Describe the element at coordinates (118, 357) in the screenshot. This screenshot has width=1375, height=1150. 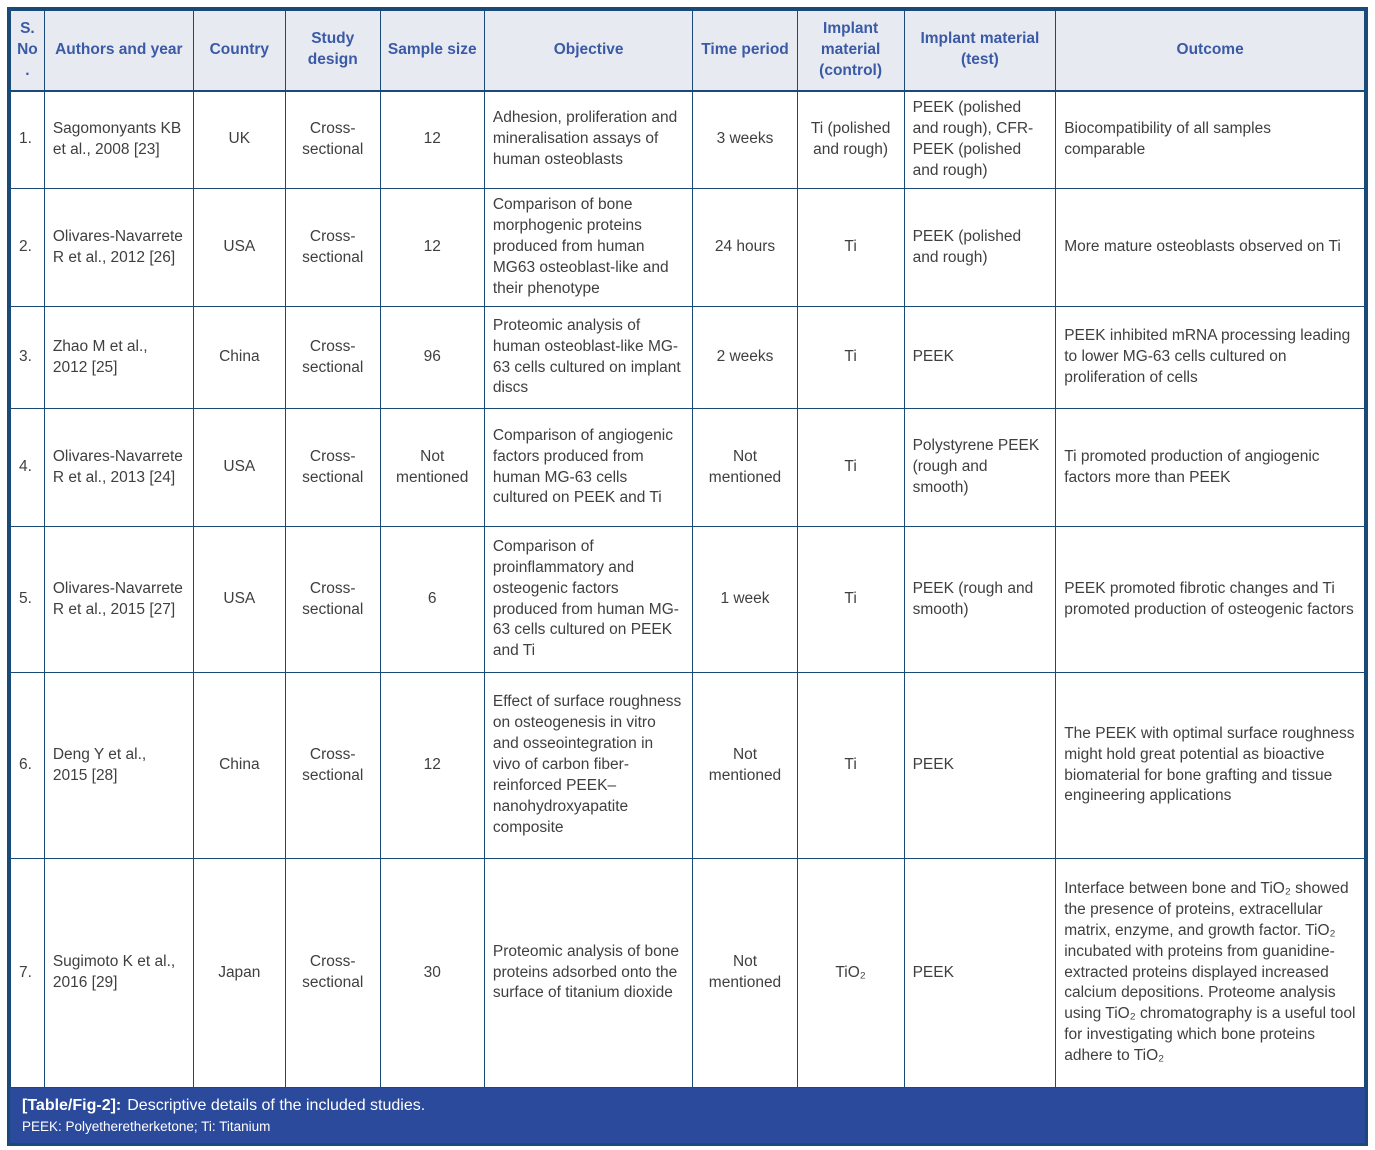
I see `table-cell-authors: Zhao M et al., 2012 [25]` at that location.